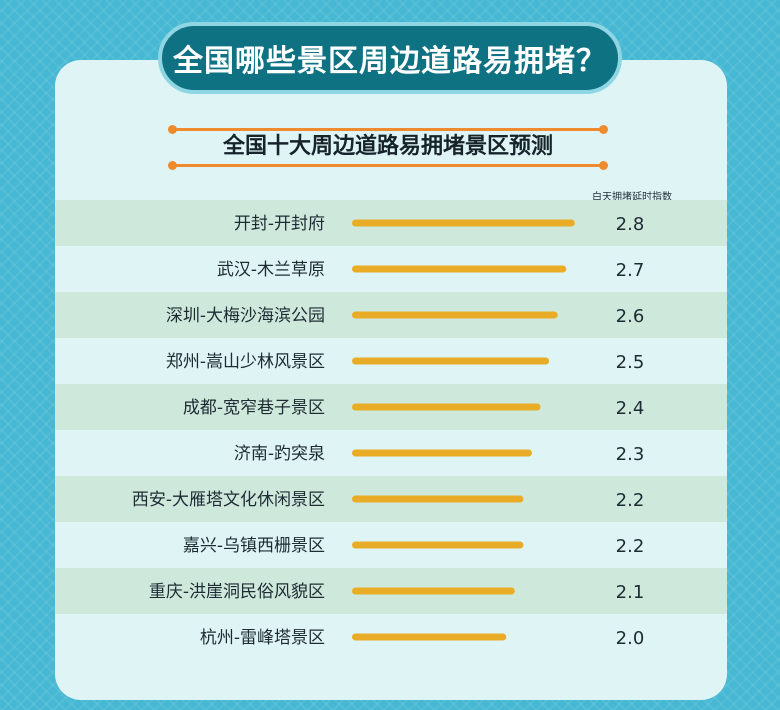 The height and width of the screenshot is (710, 780). I want to click on category-label: 武汉-木兰草原, so click(271, 270).